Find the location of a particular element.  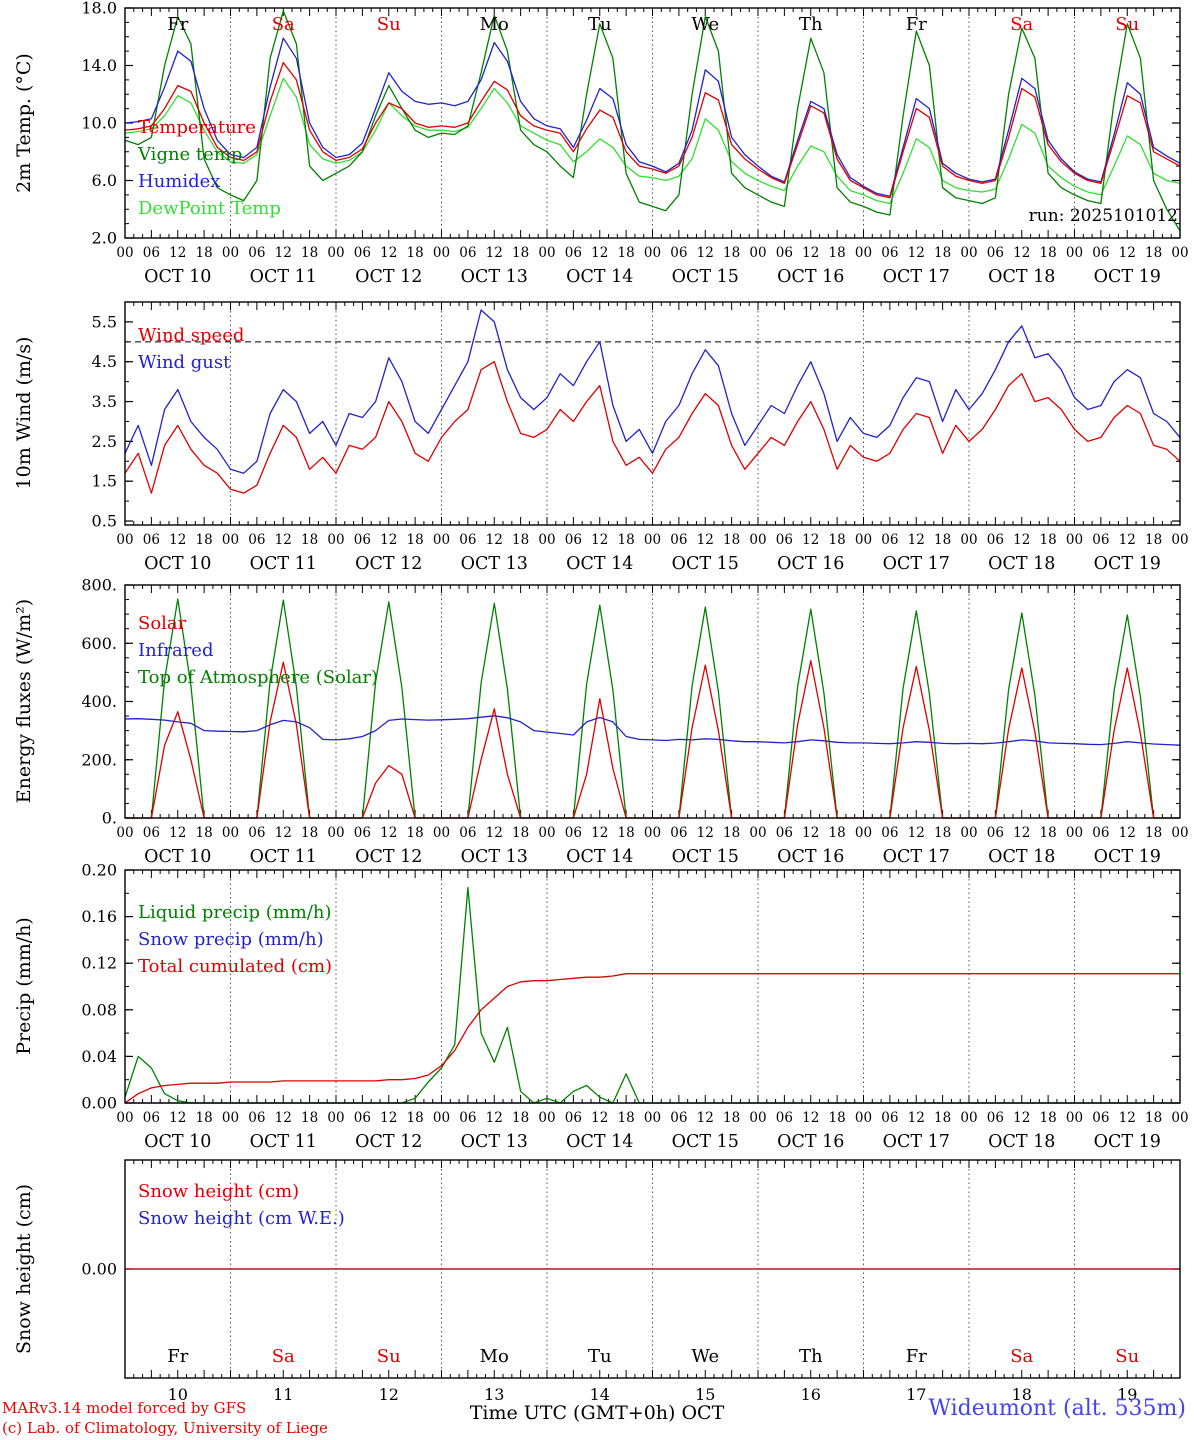

y-tick-label: 5.5 is located at coordinates (104, 321).